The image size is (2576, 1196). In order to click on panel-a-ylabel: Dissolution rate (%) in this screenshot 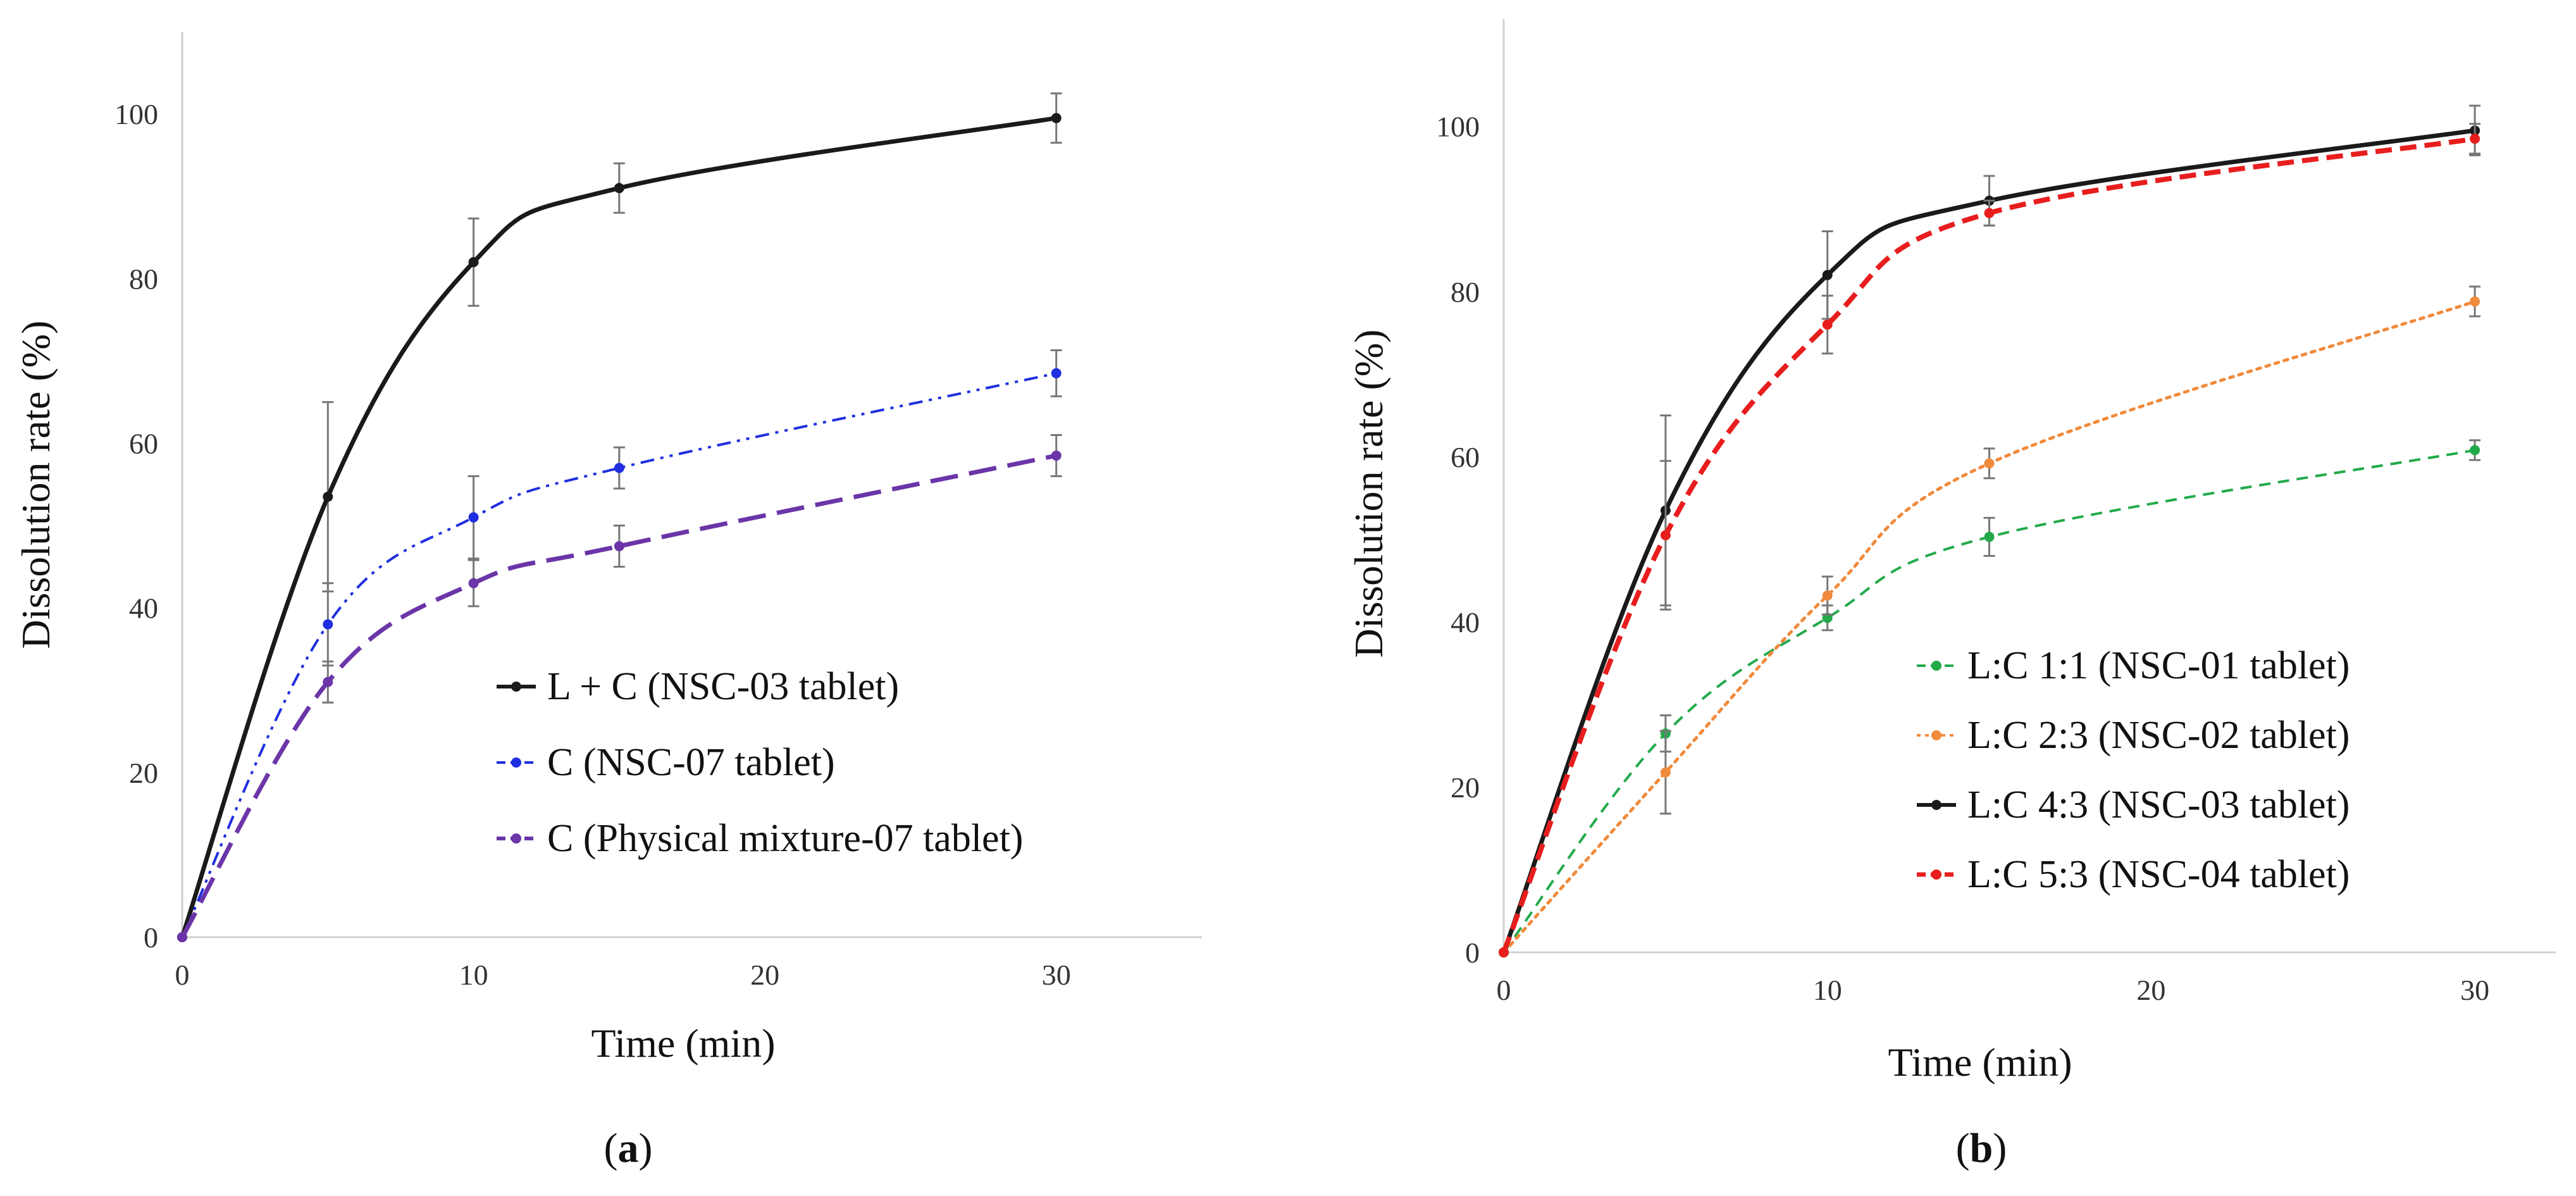, I will do `click(35, 485)`.